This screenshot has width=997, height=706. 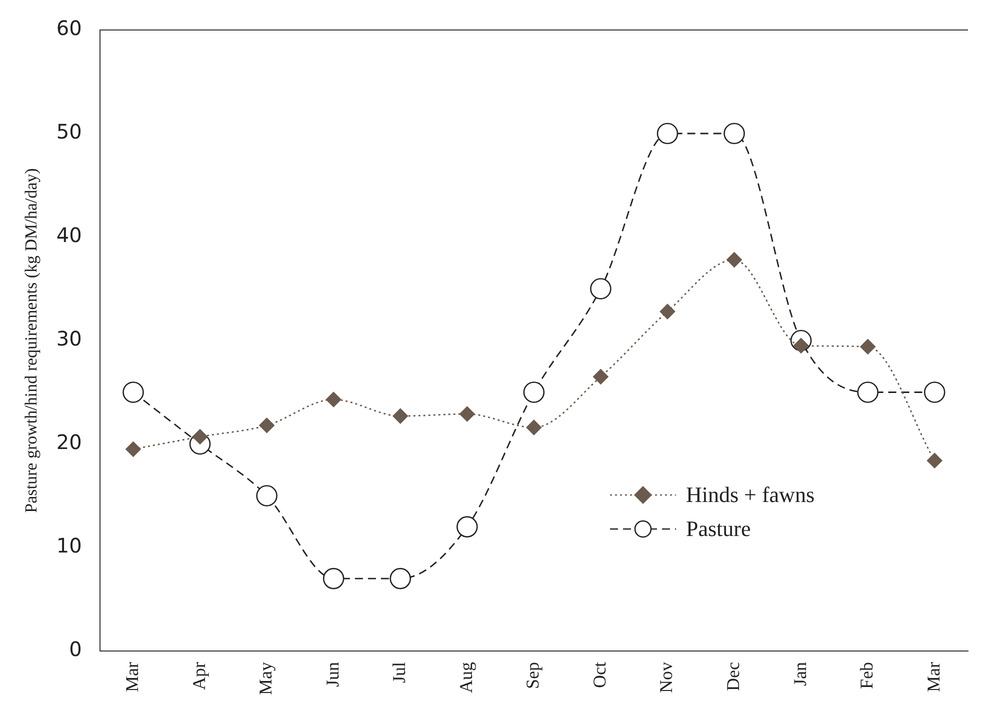 I want to click on legend-label: Hinds + fawns, so click(x=750, y=495).